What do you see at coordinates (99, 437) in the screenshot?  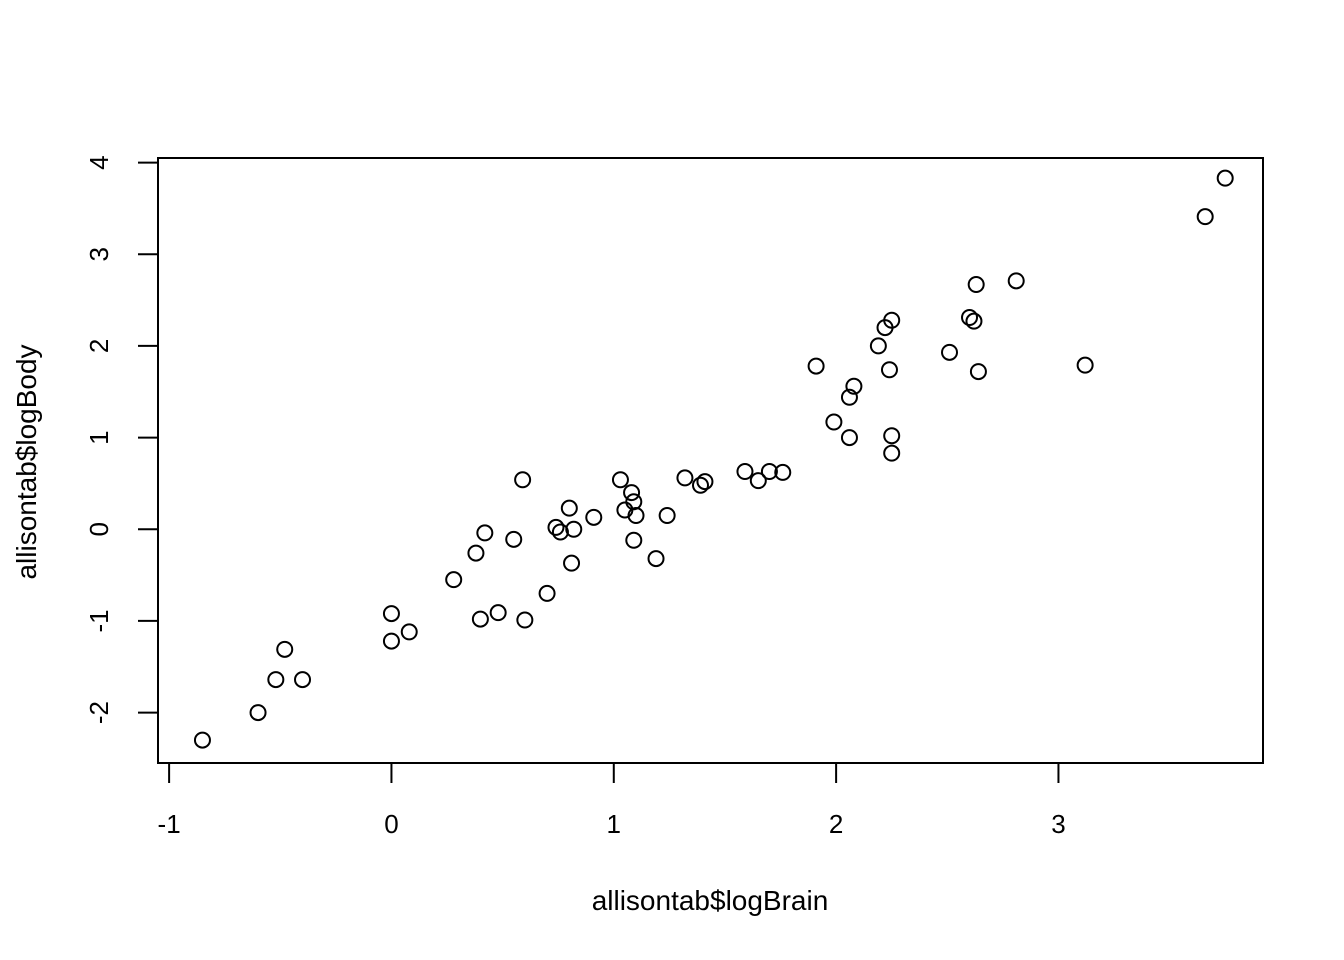 I see `y-tick-label: 1` at bounding box center [99, 437].